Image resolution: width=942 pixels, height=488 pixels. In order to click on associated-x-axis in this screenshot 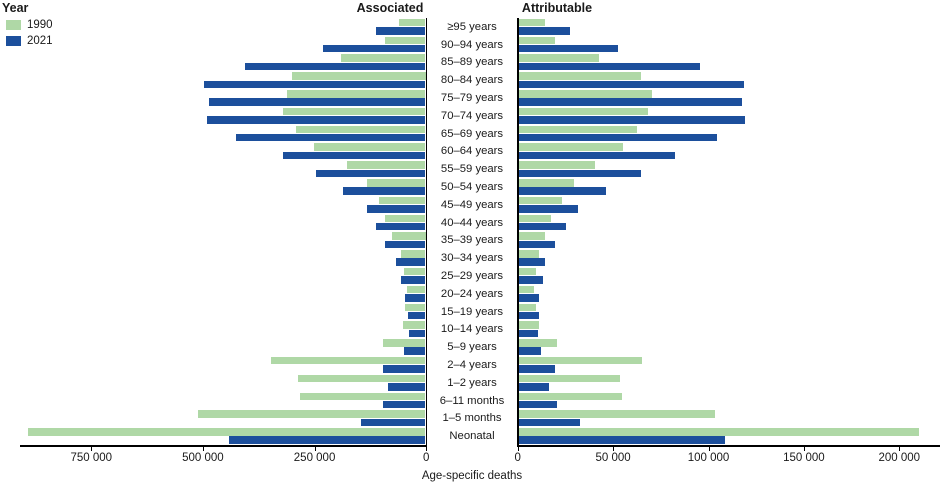, I will do `click(223, 446)`.